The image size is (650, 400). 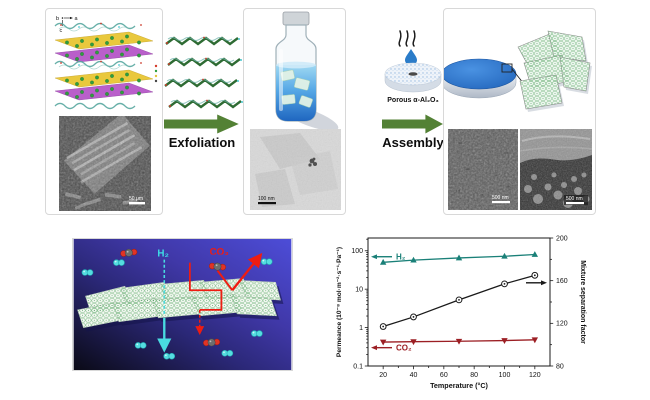 What do you see at coordinates (77, 19) in the screenshot?
I see `text-el: a` at bounding box center [77, 19].